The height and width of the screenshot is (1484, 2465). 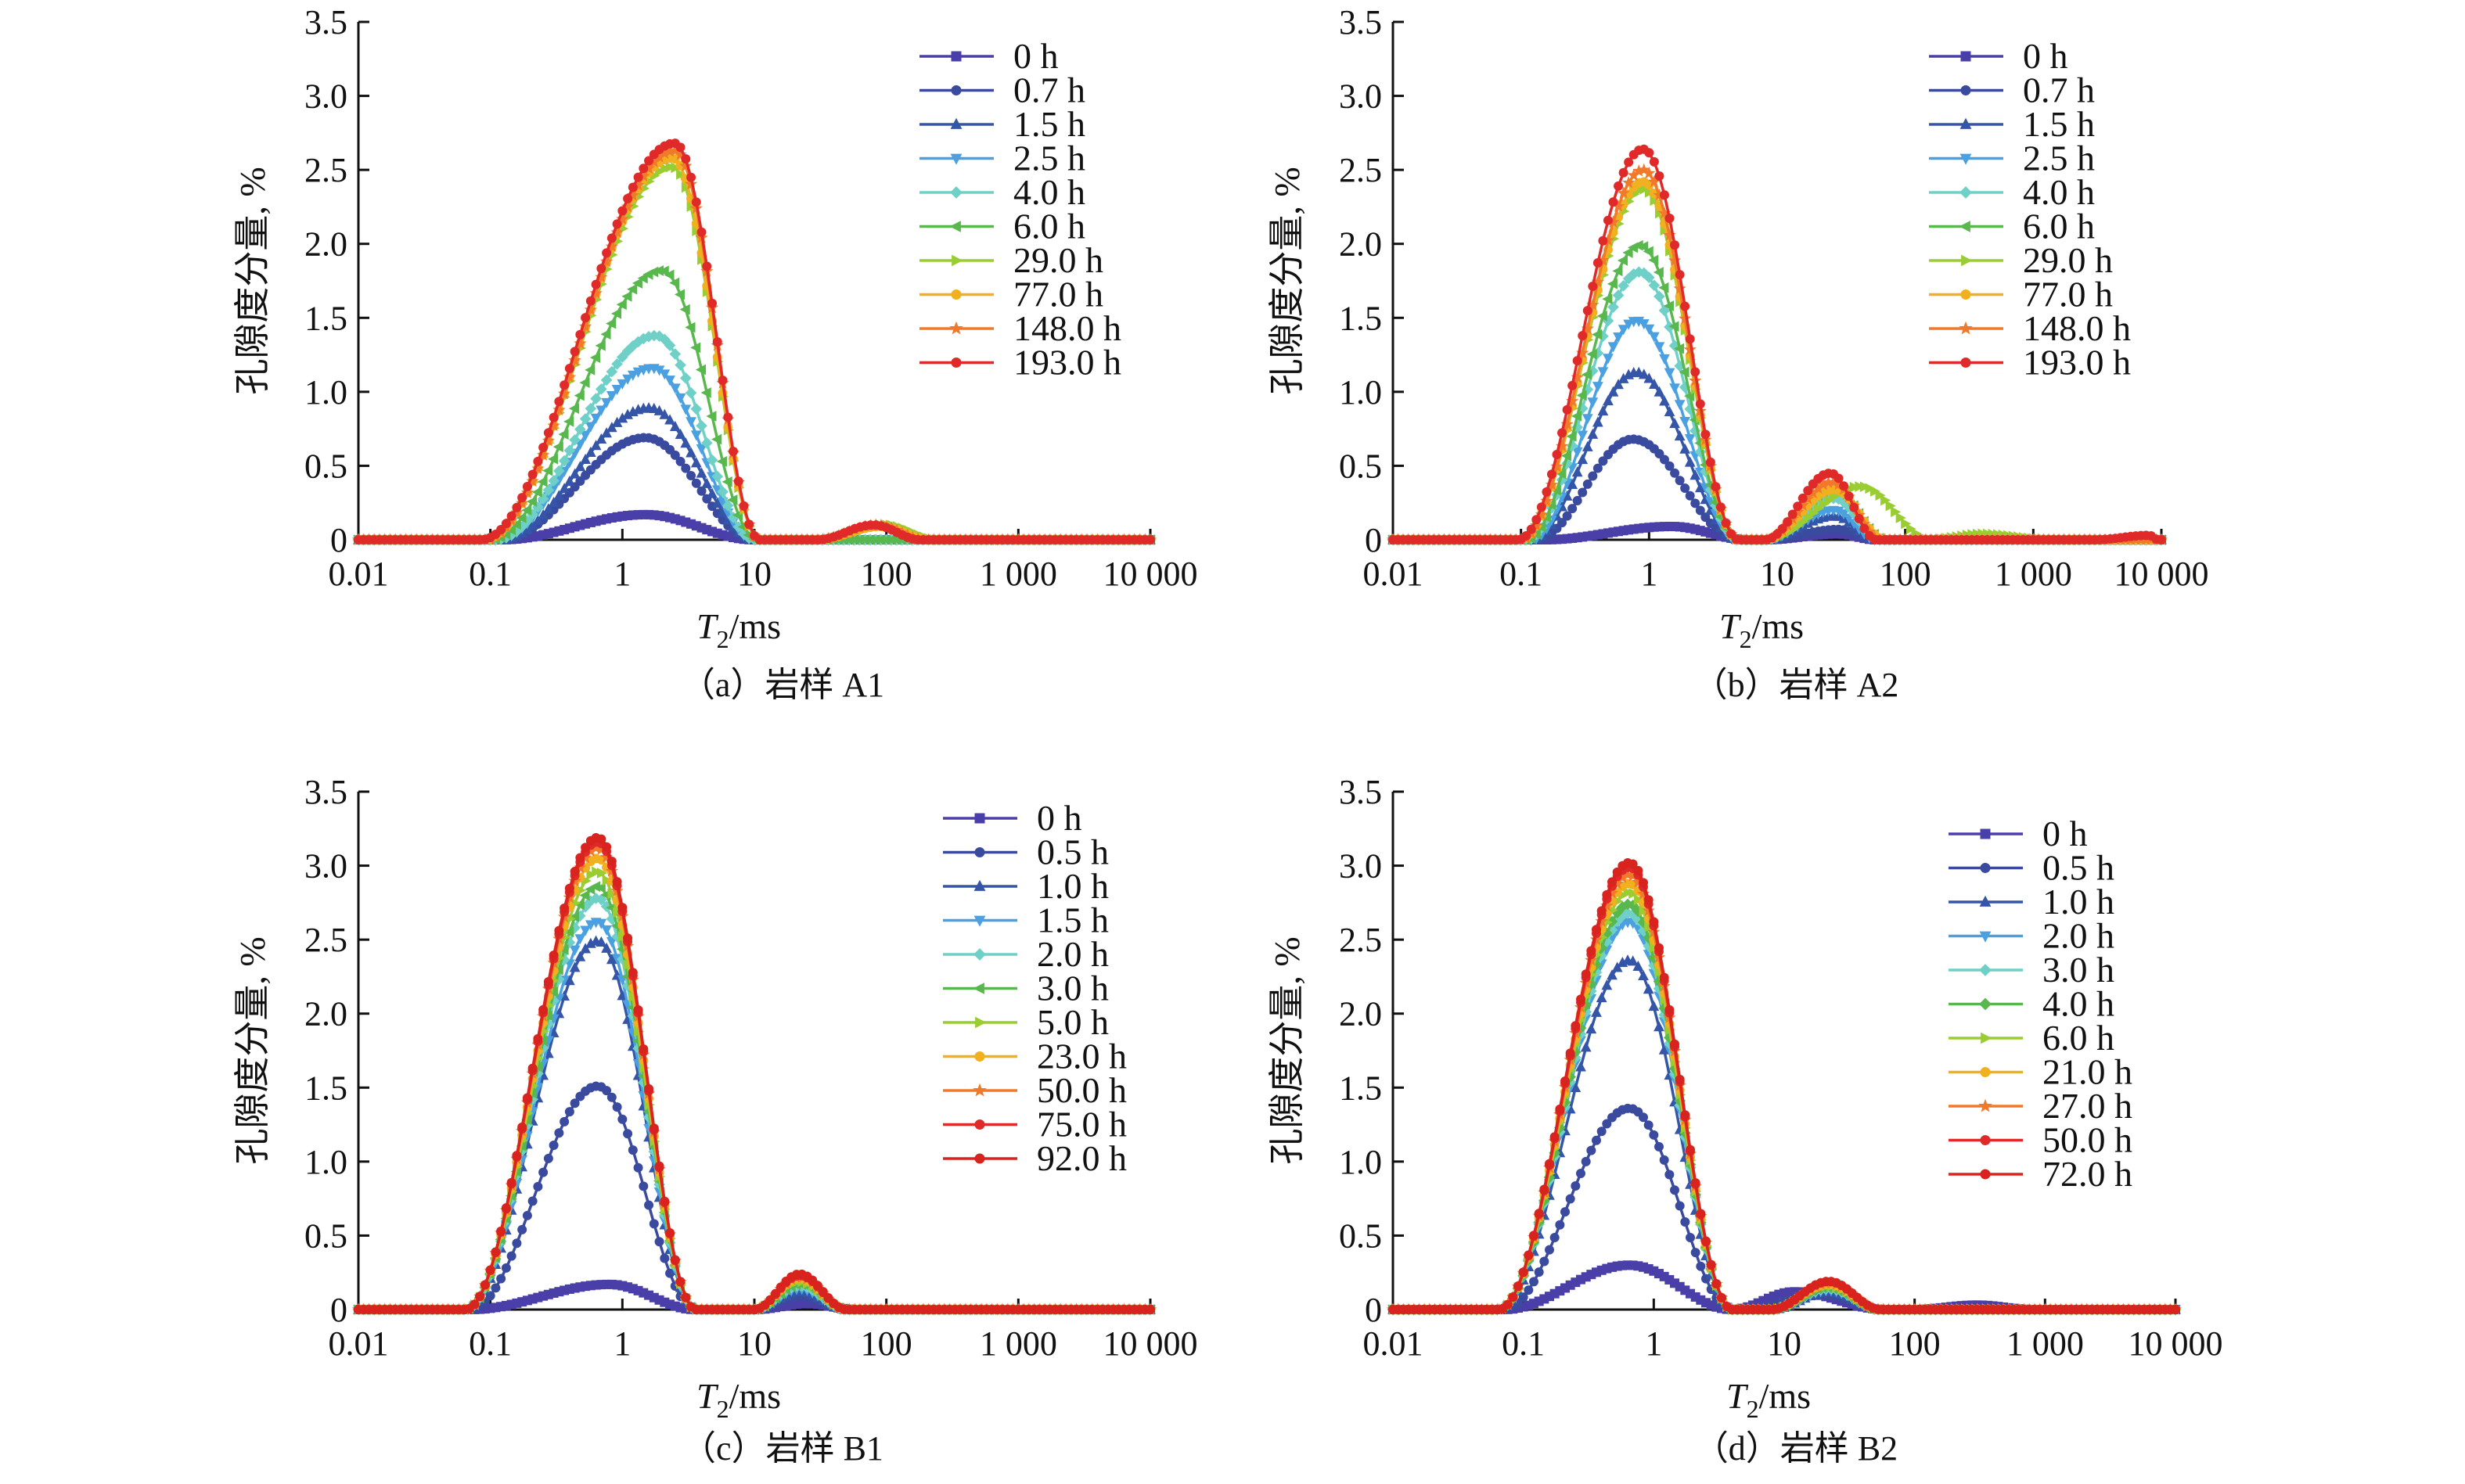 I want to click on series-5.0h, so click(x=755, y=1090).